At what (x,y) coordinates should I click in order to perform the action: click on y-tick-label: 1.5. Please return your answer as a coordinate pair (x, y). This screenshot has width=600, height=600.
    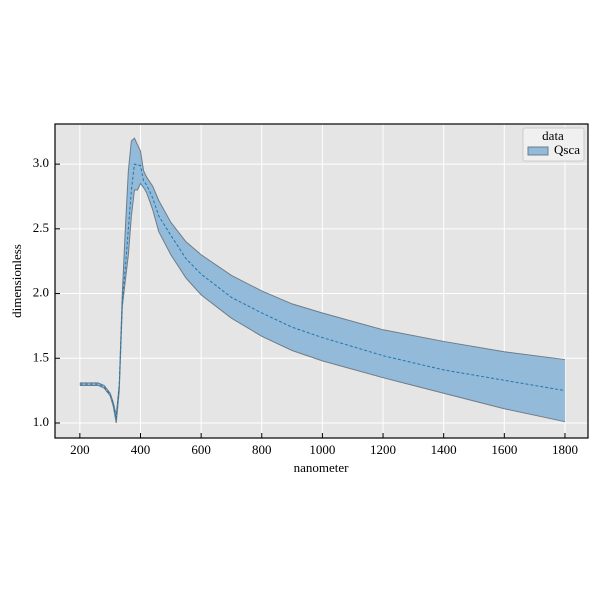
    Looking at the image, I should click on (41, 356).